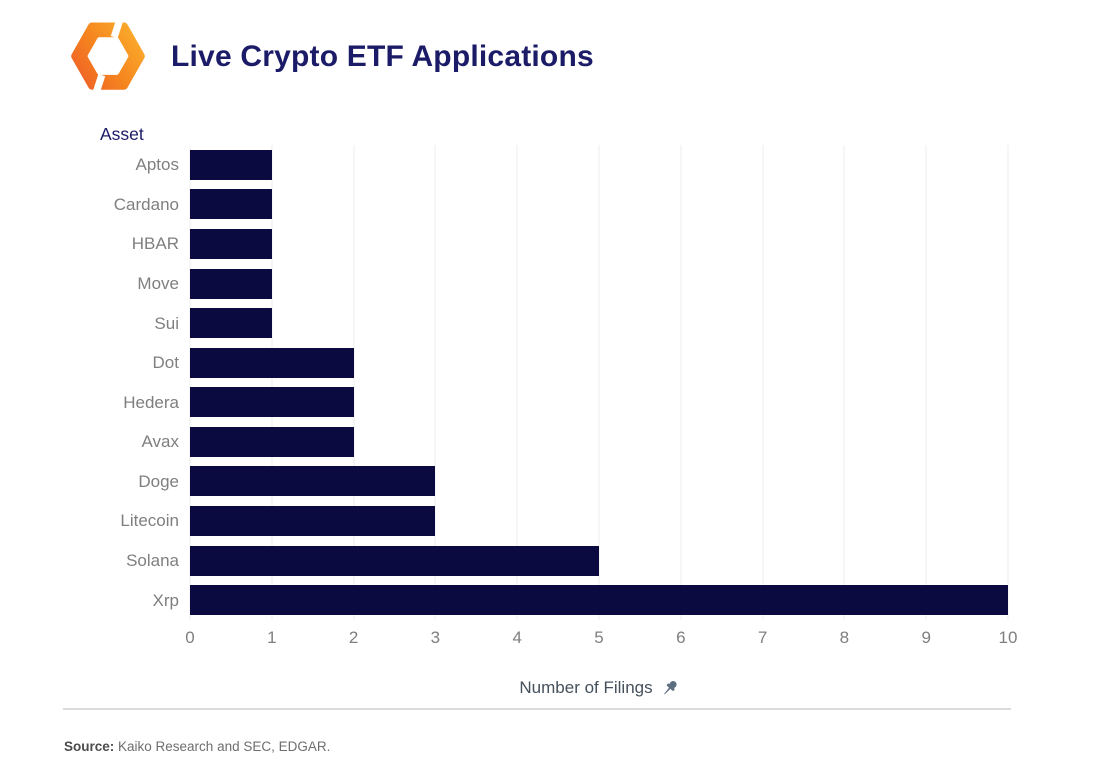  I want to click on kaiko-logo, so click(108, 56).